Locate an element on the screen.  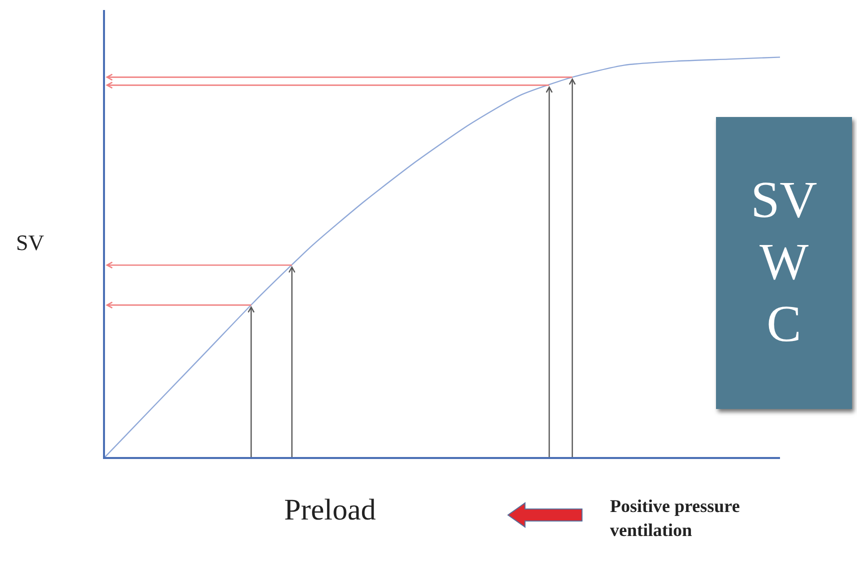
text-panel: SV W C is located at coordinates (784, 263).